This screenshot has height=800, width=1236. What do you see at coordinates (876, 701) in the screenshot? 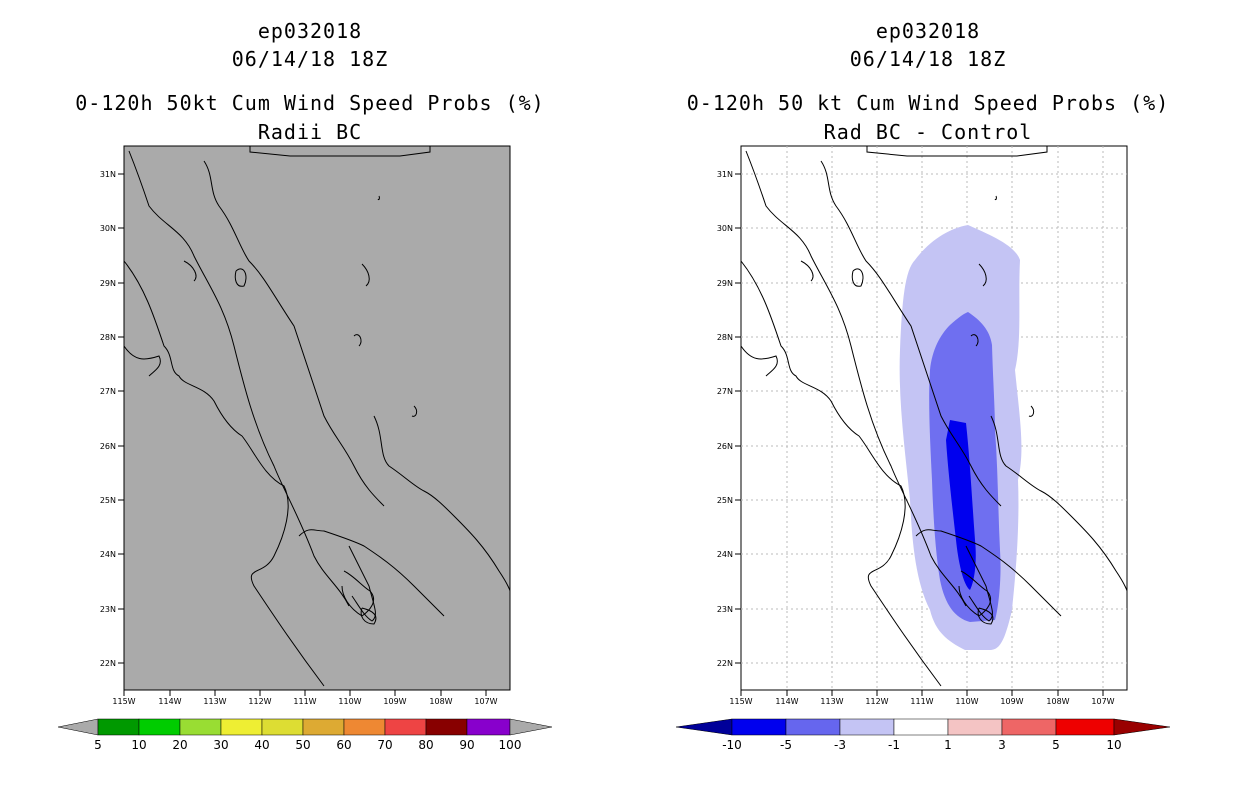
I see `right-lon-label: 112W` at bounding box center [876, 701].